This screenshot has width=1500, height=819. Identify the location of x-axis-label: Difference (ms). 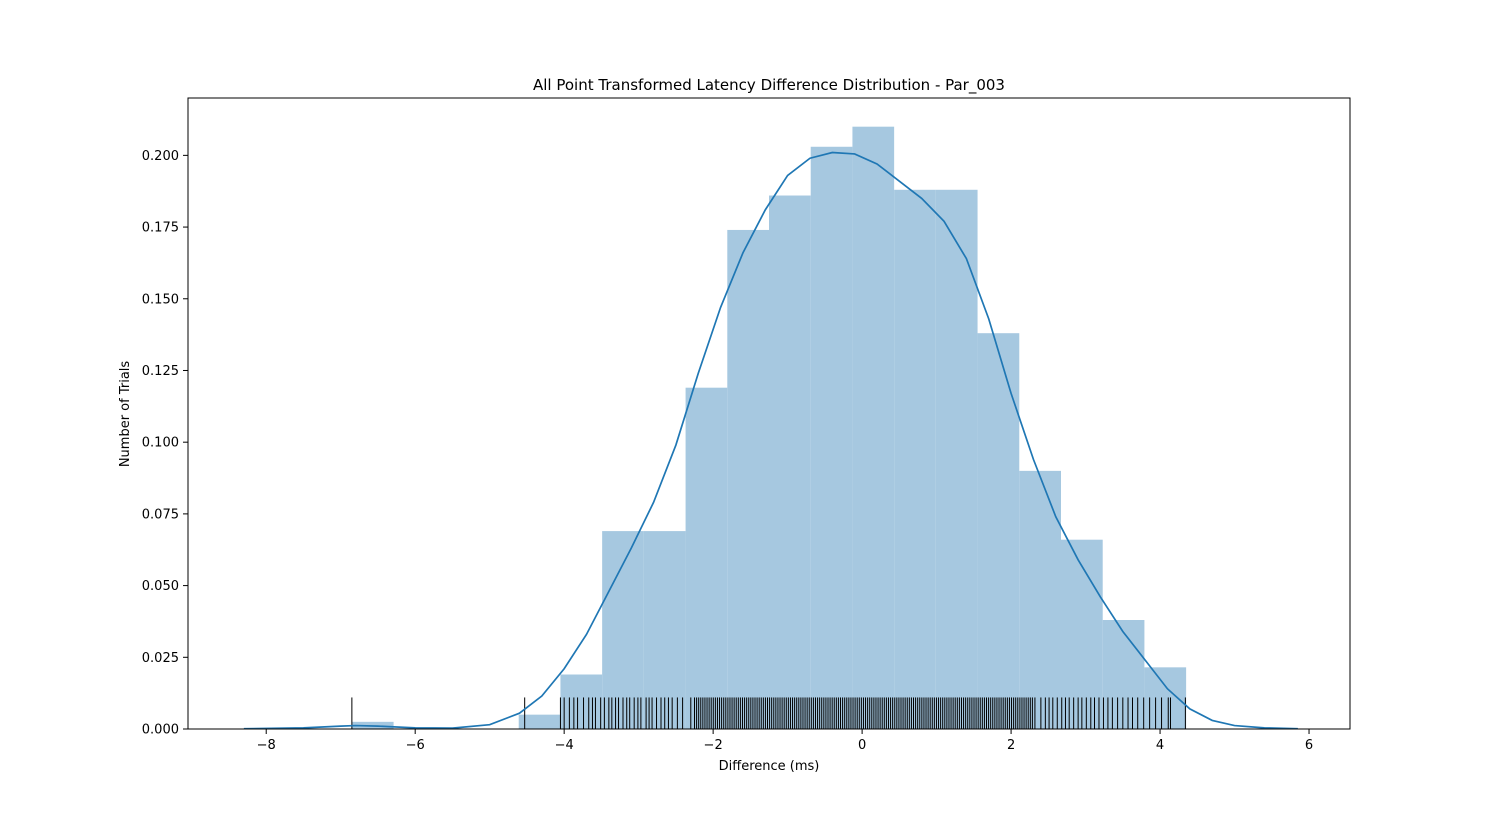
(769, 766).